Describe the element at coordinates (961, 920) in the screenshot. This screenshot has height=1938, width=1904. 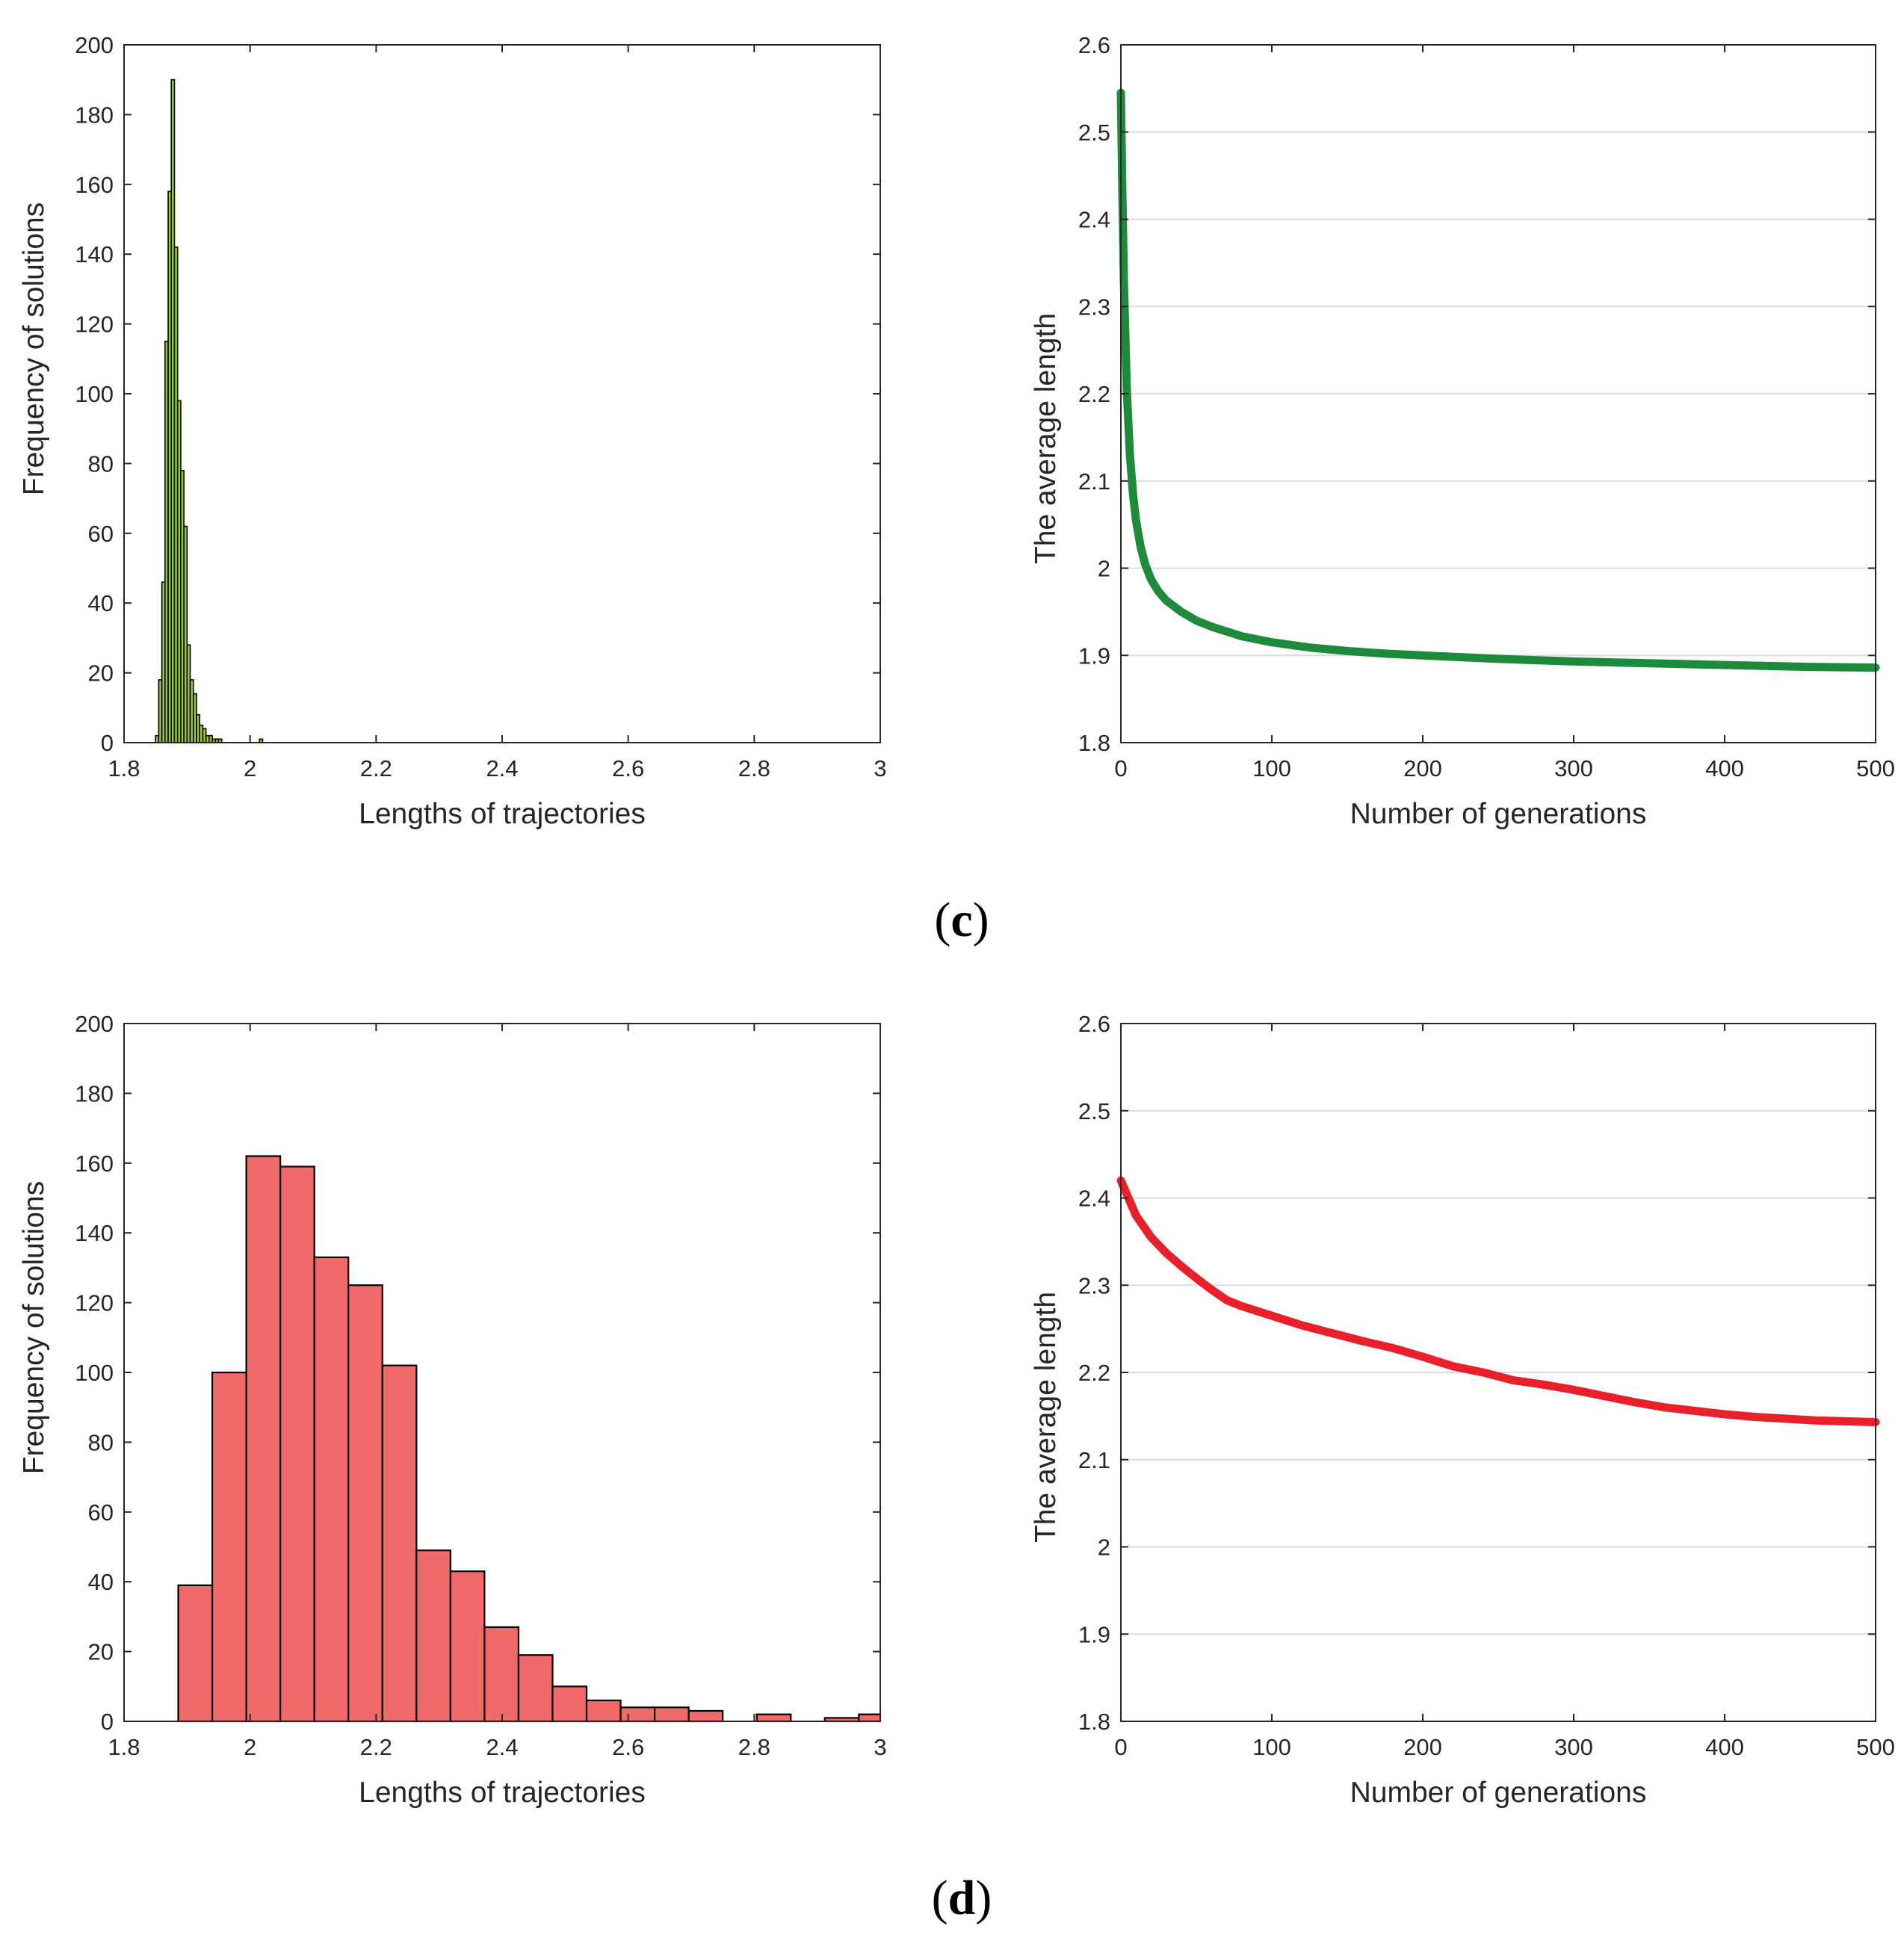
I see `panel-label-c: (c)` at that location.